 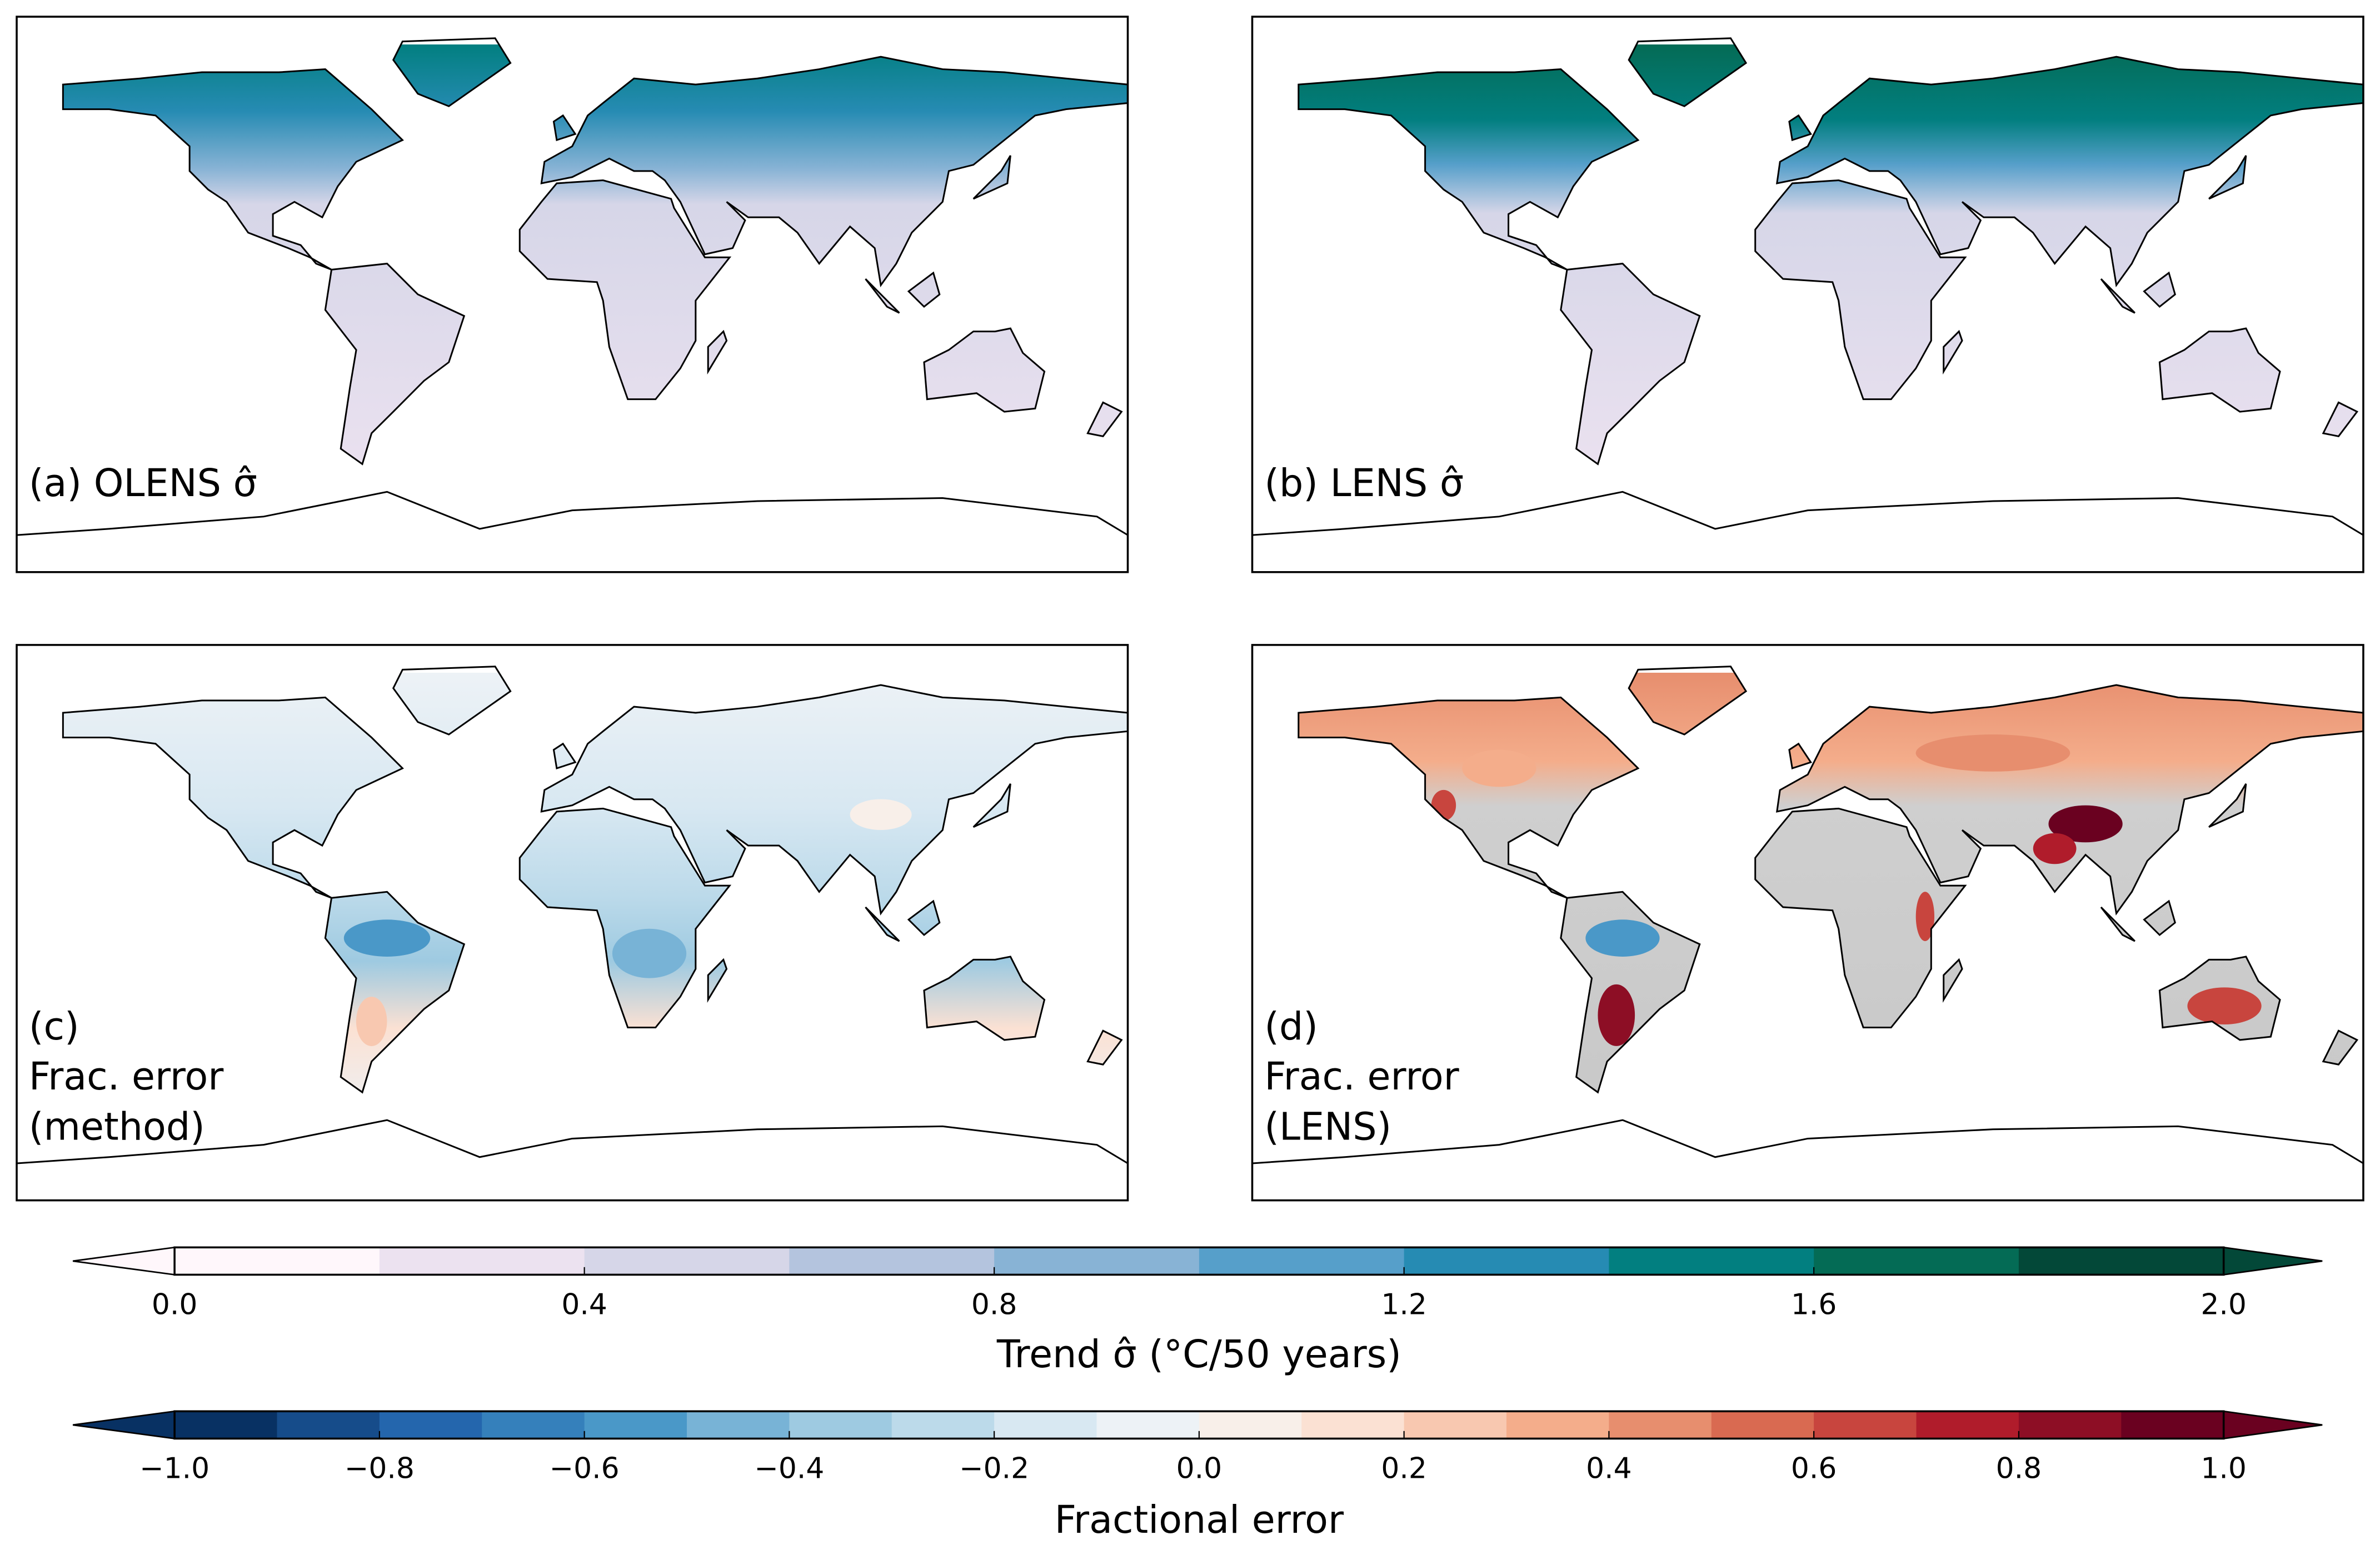 I want to click on fractional-error-colorbar: −1.0 −0.8 −0.6 −0.4 −0.2 0.0 0.2 0.4 0.6 0.8 1.0, so click(x=1197, y=1447).